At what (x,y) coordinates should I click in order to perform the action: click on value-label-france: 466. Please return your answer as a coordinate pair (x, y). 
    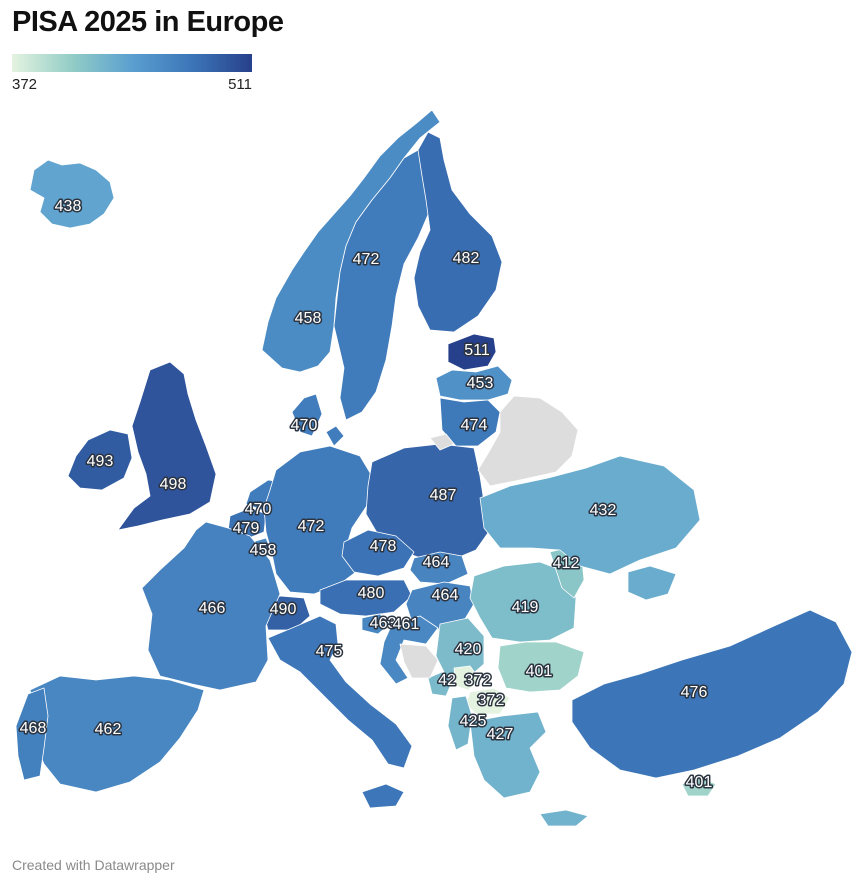
    Looking at the image, I should click on (212, 608).